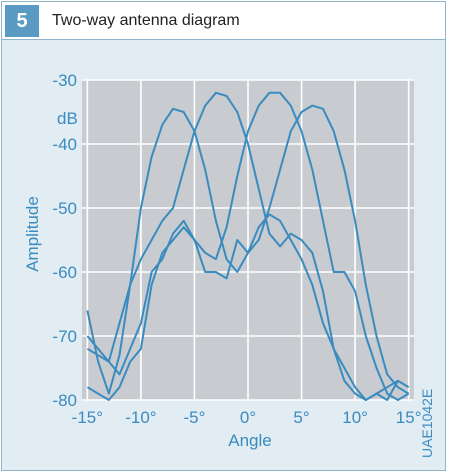 Image resolution: width=449 pixels, height=475 pixels. What do you see at coordinates (64, 272) in the screenshot?
I see `y-tick-label: -60` at bounding box center [64, 272].